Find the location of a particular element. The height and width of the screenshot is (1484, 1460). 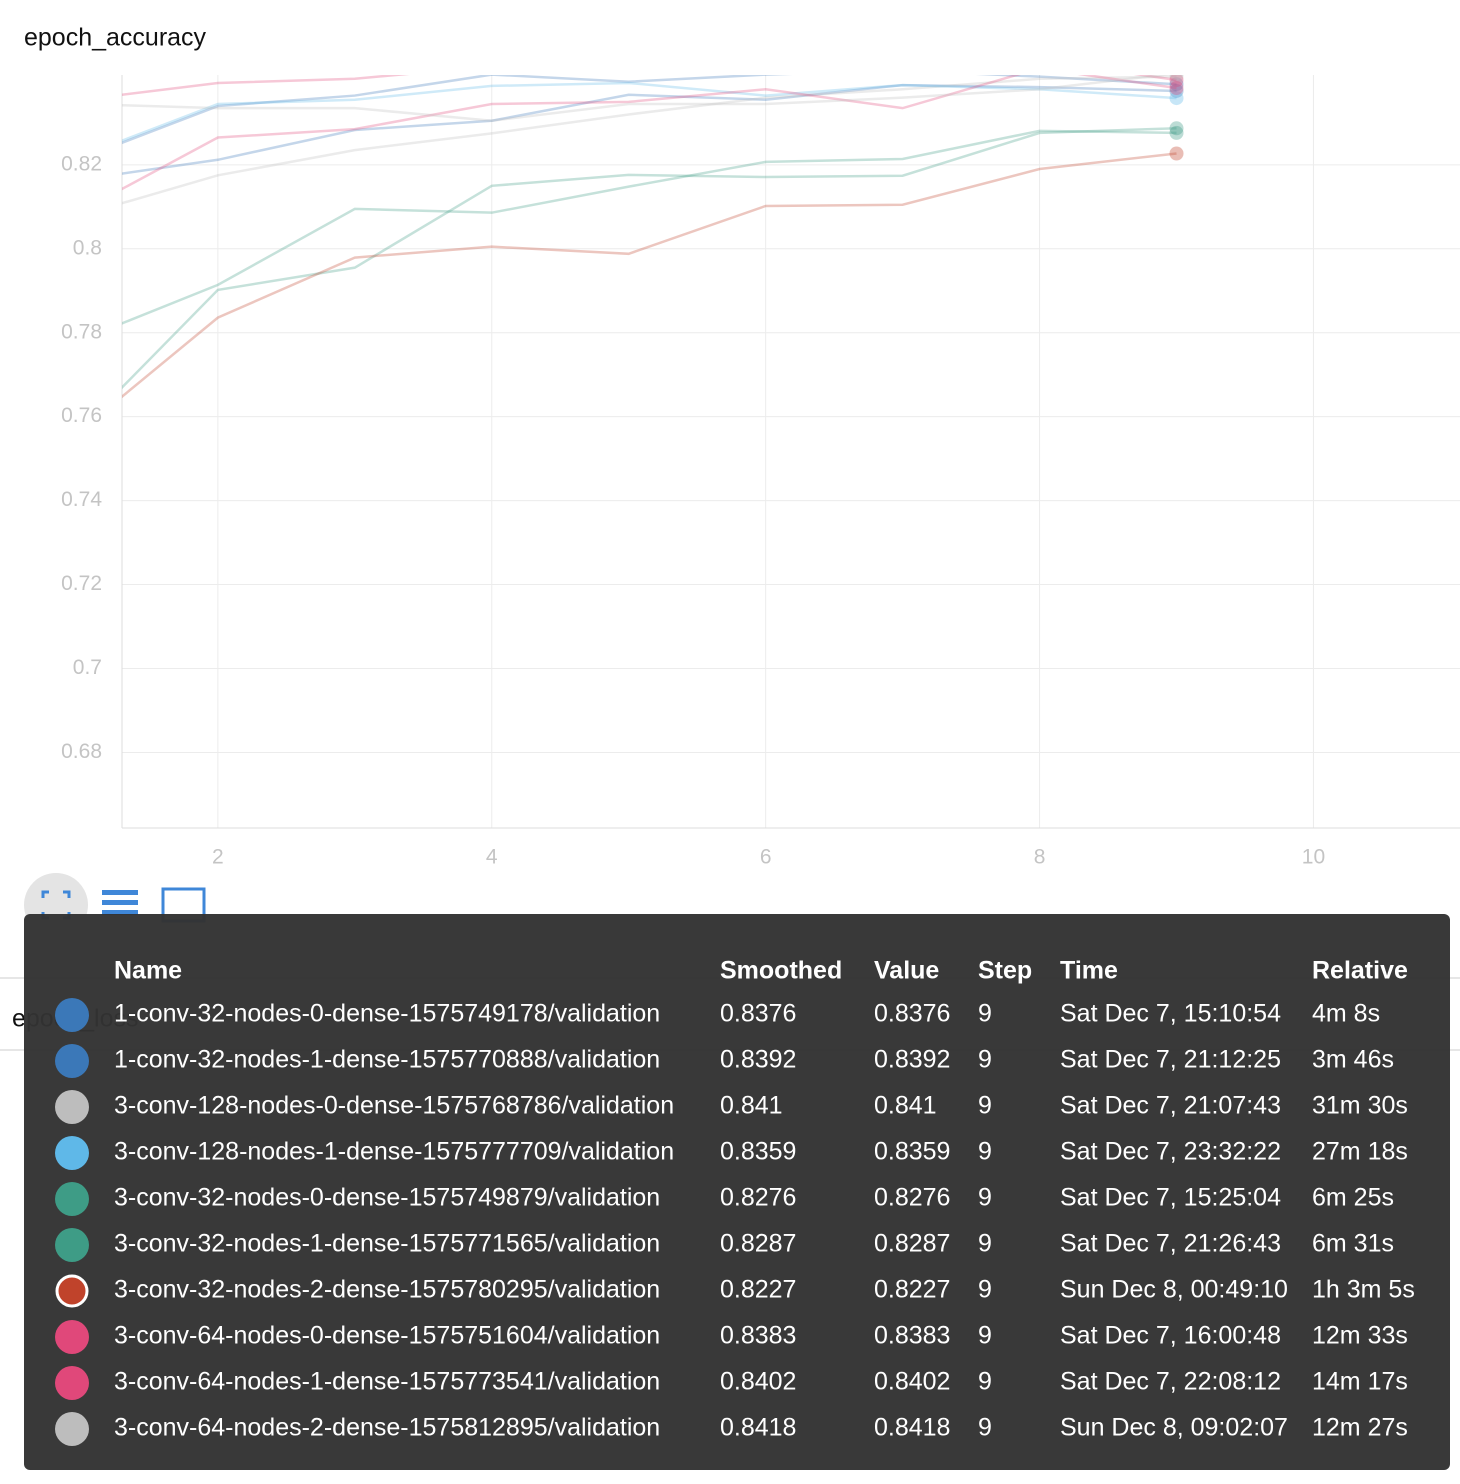

fullscreen-icon is located at coordinates (56, 905).